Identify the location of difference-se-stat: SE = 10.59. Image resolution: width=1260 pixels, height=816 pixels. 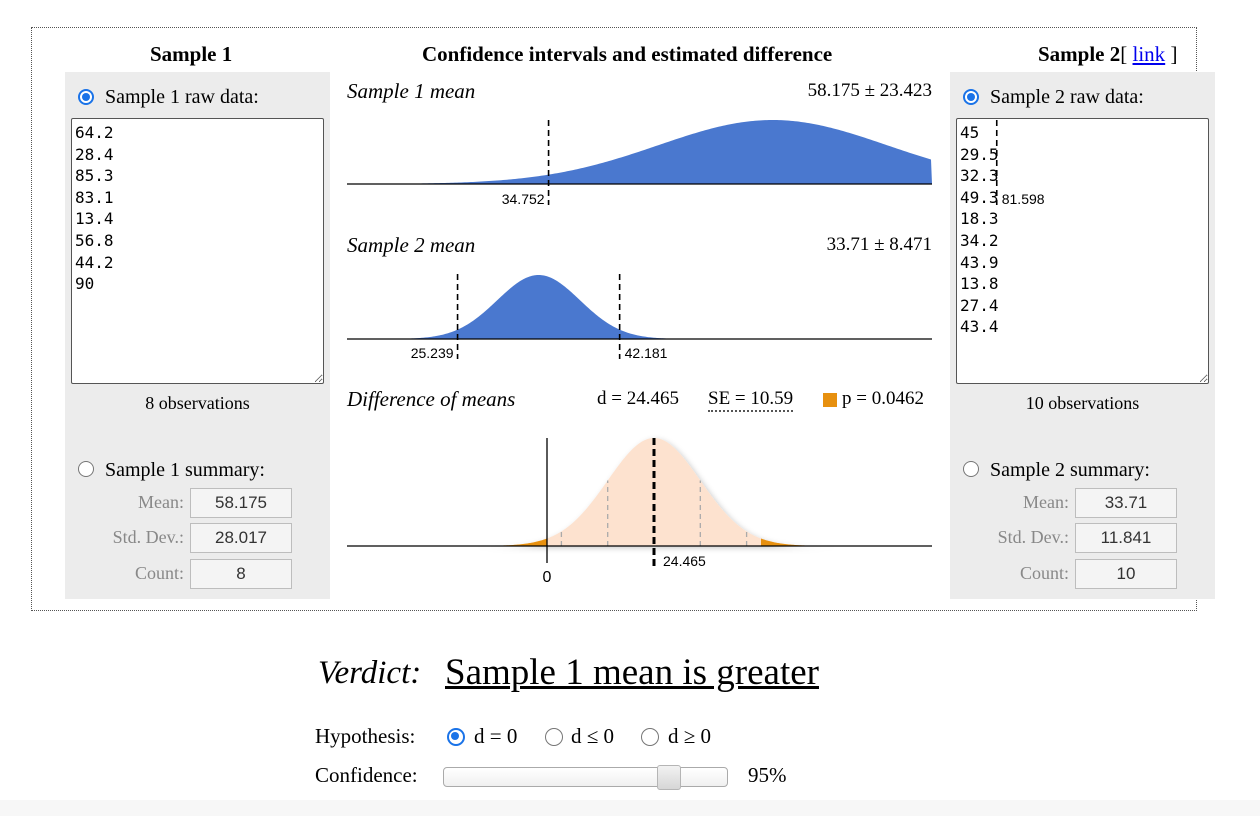
(751, 400).